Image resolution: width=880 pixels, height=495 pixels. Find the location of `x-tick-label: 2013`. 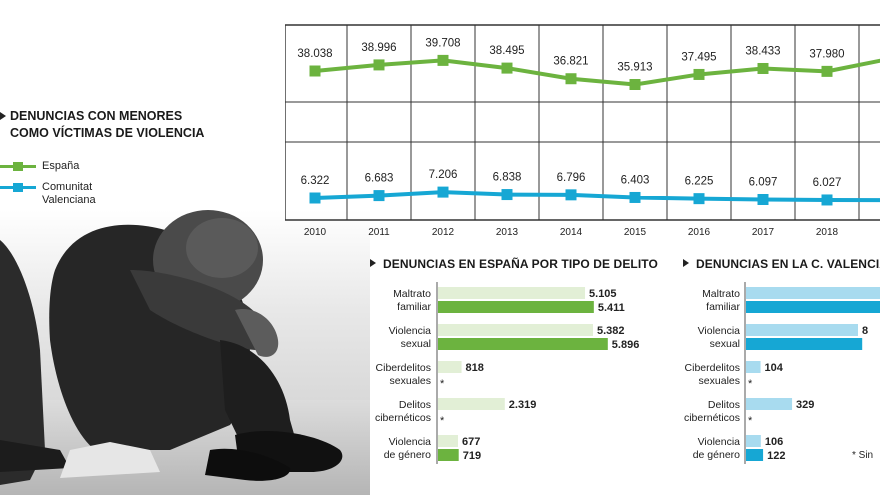

x-tick-label: 2013 is located at coordinates (507, 232).